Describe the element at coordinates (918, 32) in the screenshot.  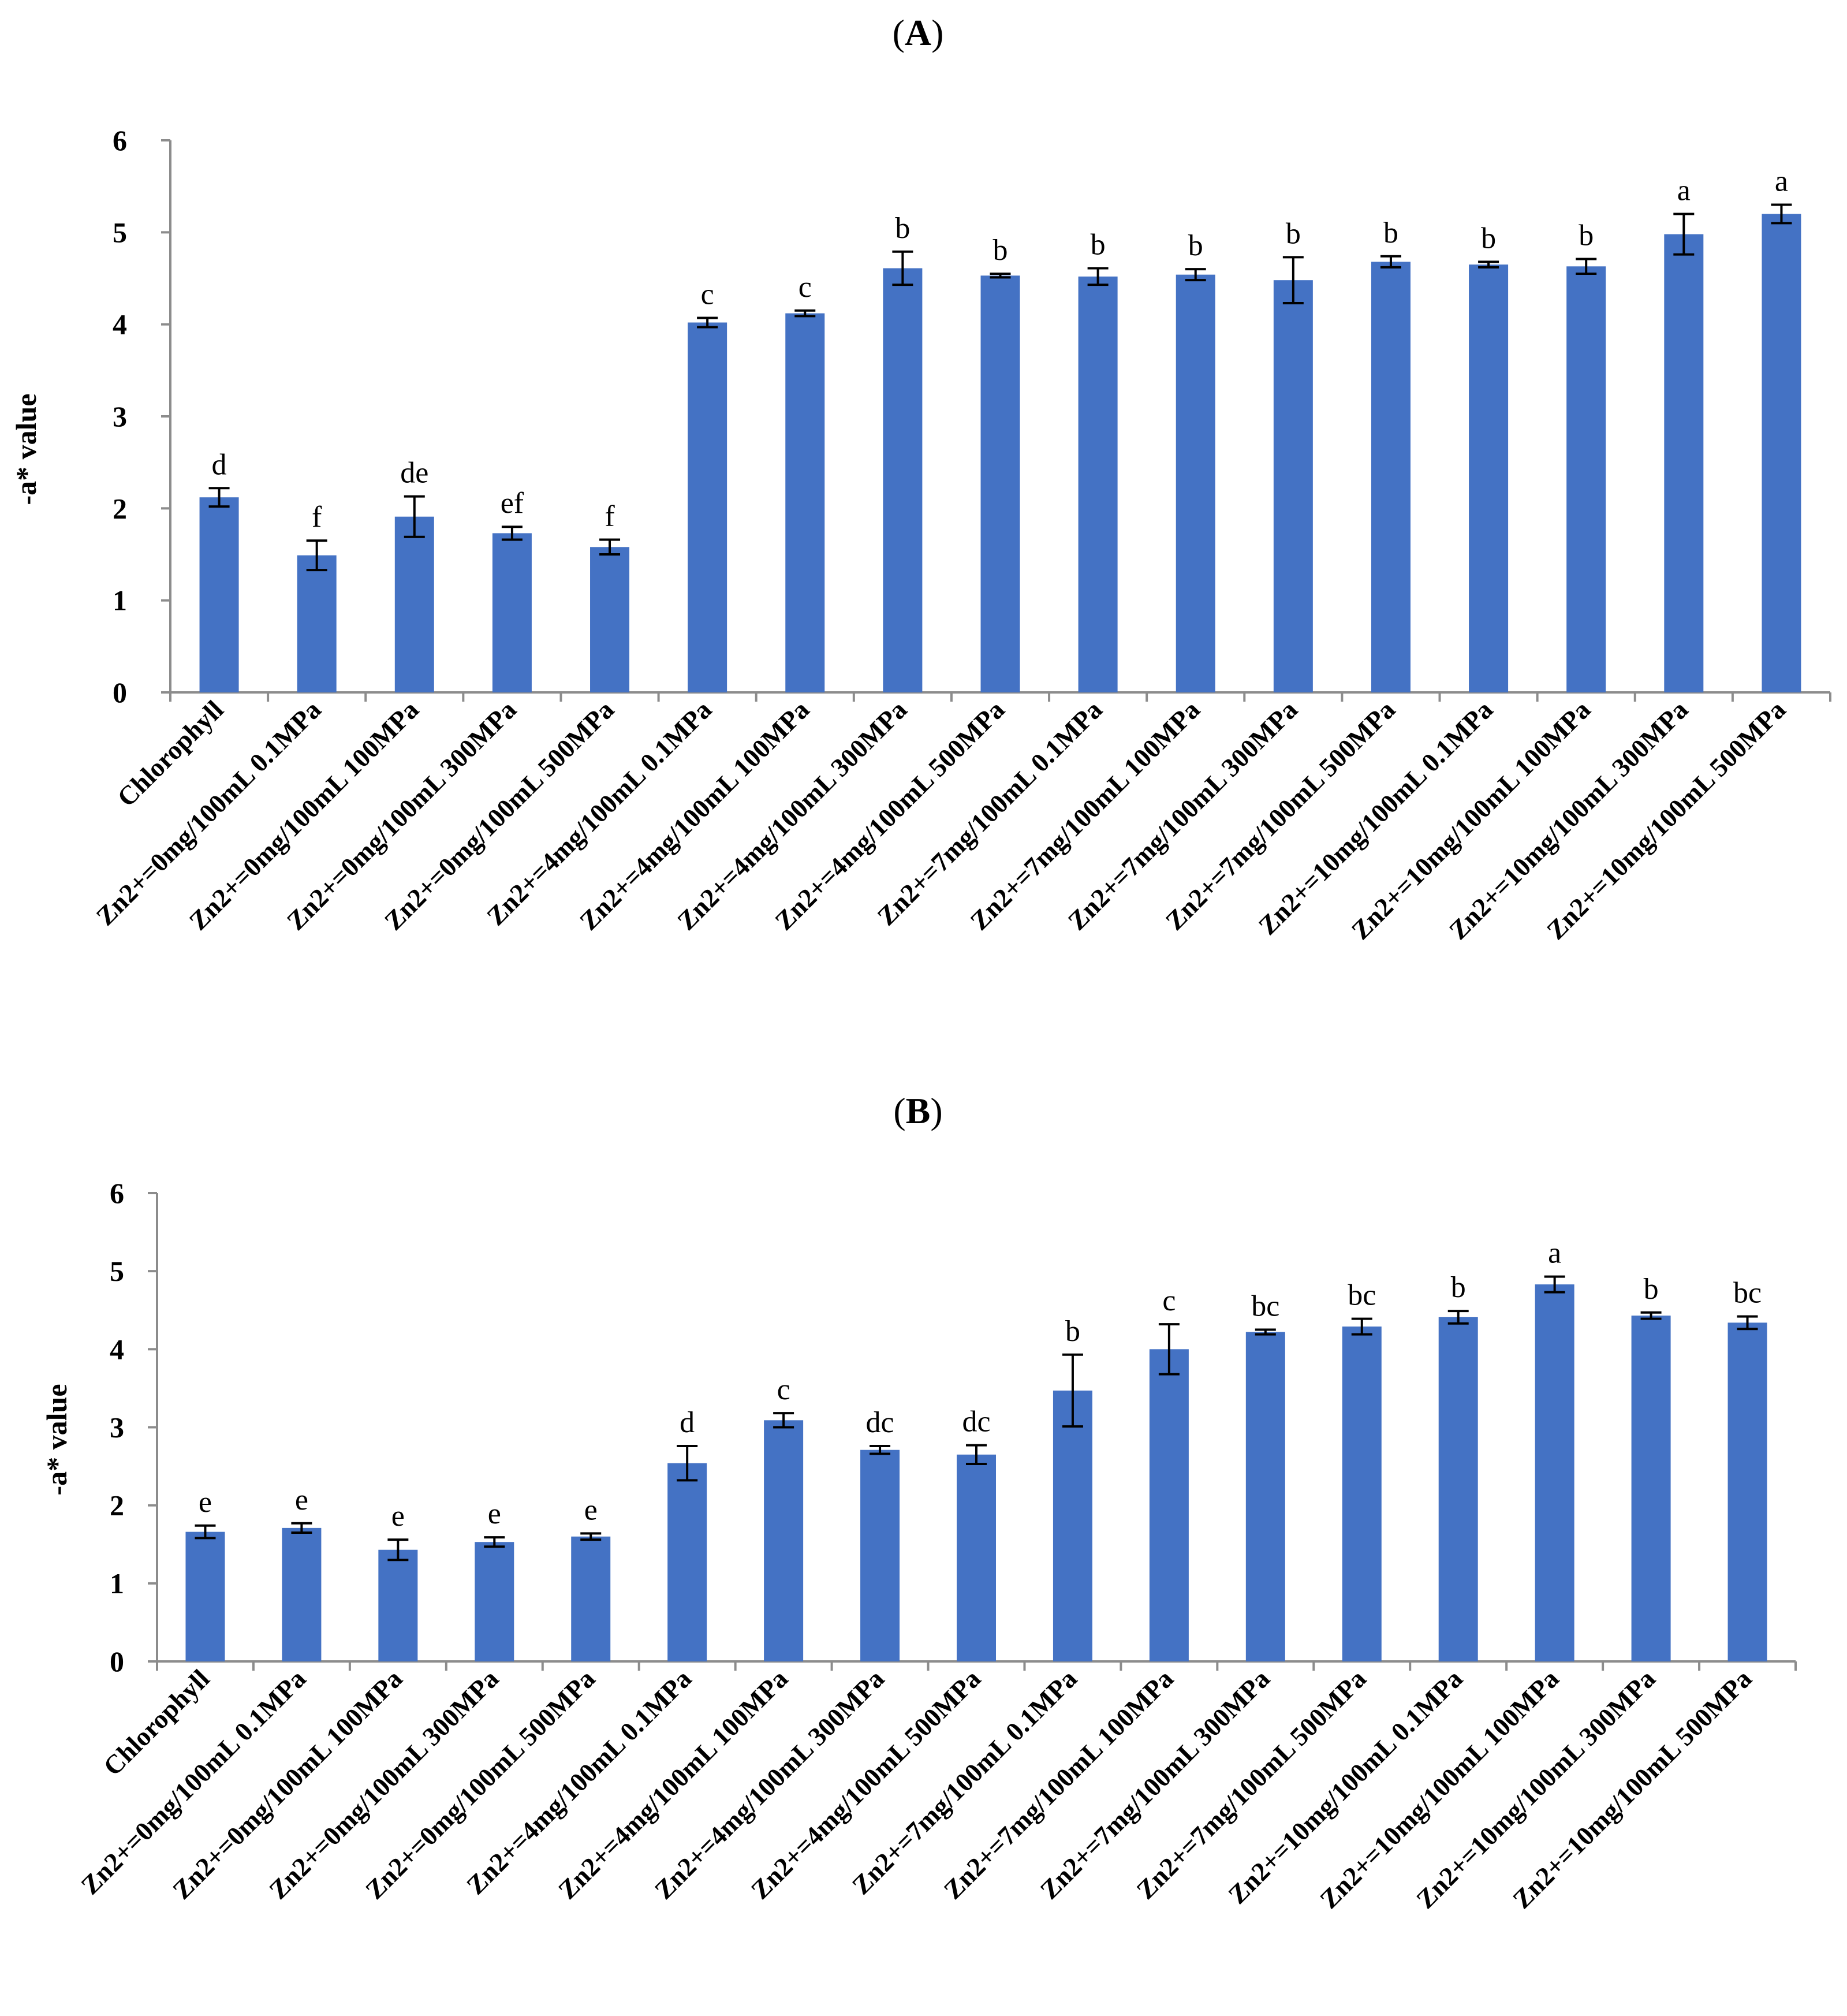
I see `panel-a-title: (A)` at that location.